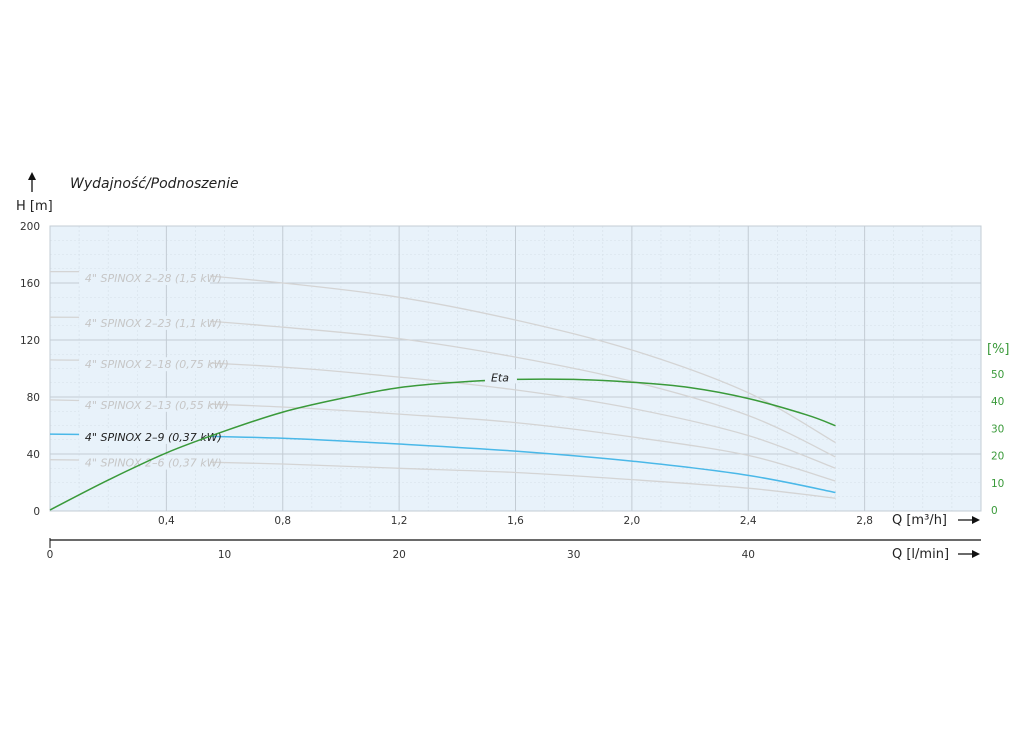  Describe the element at coordinates (153, 278) in the screenshot. I see `series-label-0: 4" SPINOX 2–28 (1,5 kW)` at that location.